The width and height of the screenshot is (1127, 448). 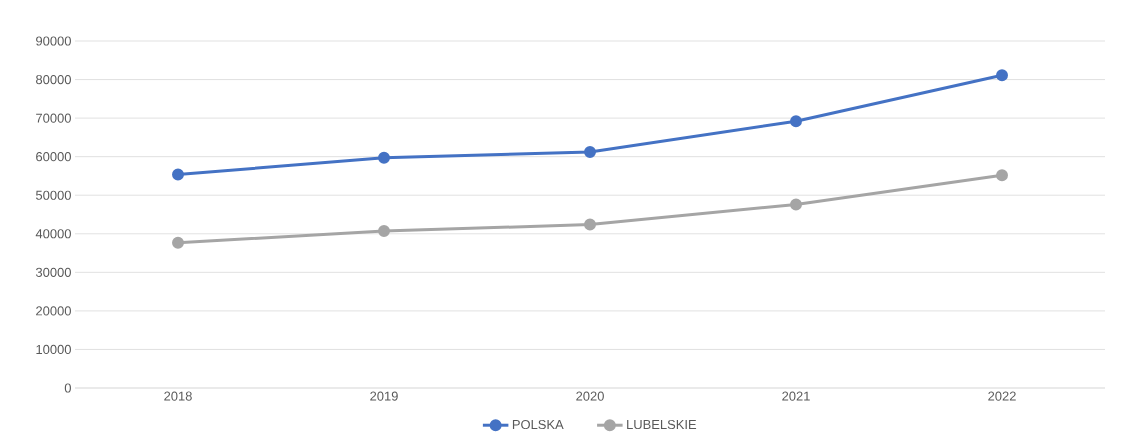 I want to click on y-tick-label: 60000, so click(x=53, y=157).